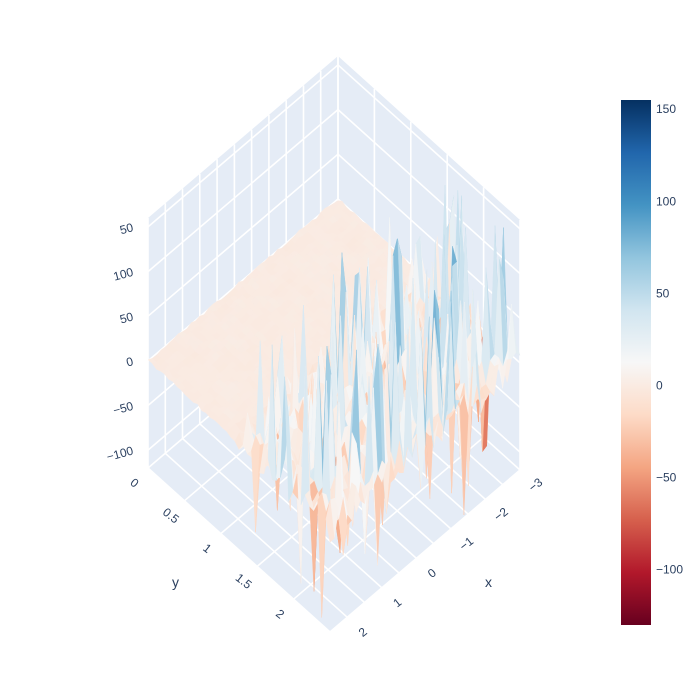  What do you see at coordinates (123, 408) in the screenshot?
I see `z-tick-label: −50` at bounding box center [123, 408].